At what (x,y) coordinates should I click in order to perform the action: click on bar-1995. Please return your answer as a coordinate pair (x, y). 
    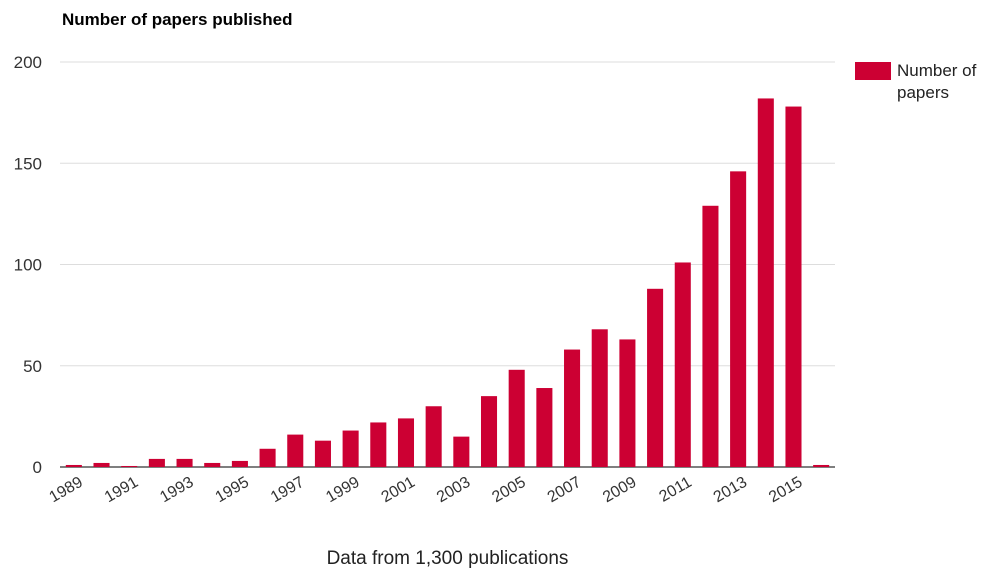
    Looking at the image, I should click on (239, 463).